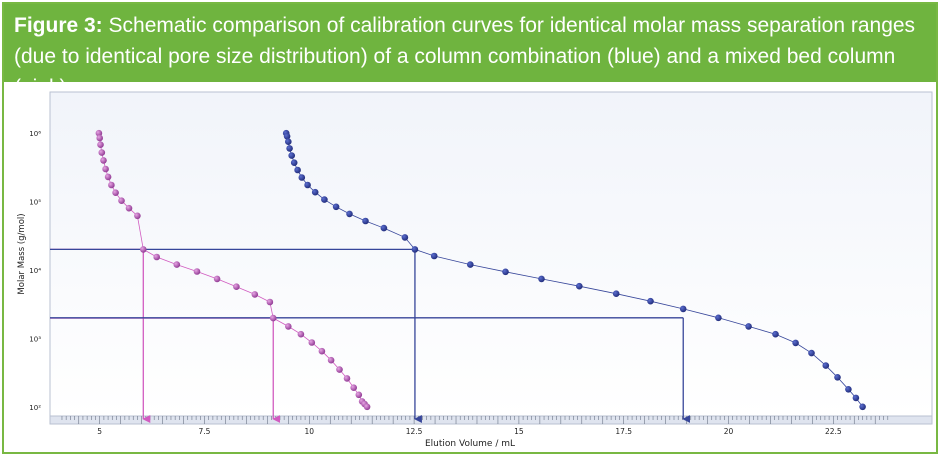  Describe the element at coordinates (414, 431) in the screenshot. I see `x-tick-label: 12.5` at that location.